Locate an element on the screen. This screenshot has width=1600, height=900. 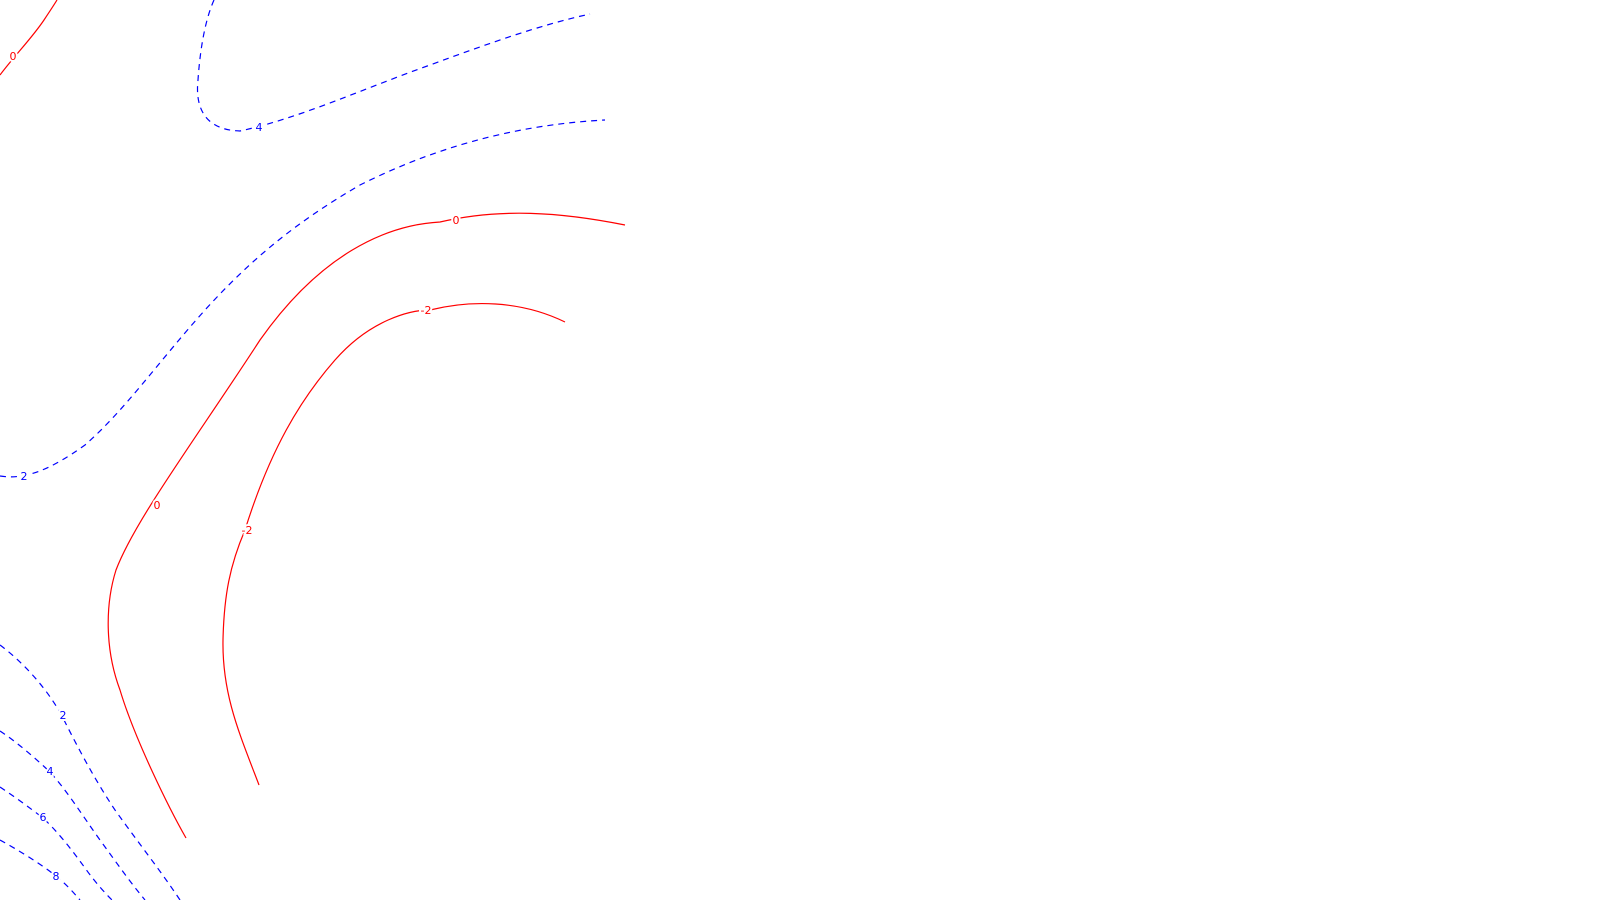
contour-label-two-lower-1: 2 is located at coordinates (63, 715).